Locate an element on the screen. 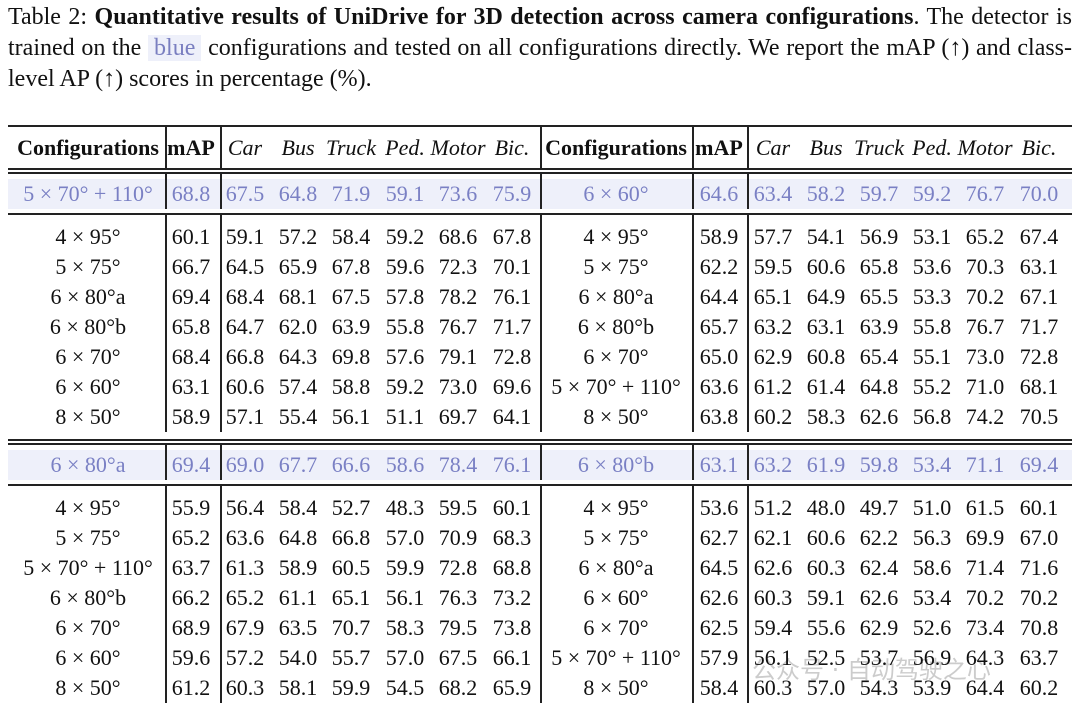 The image size is (1080, 715). data-cell: 59.9 is located at coordinates (405, 567).